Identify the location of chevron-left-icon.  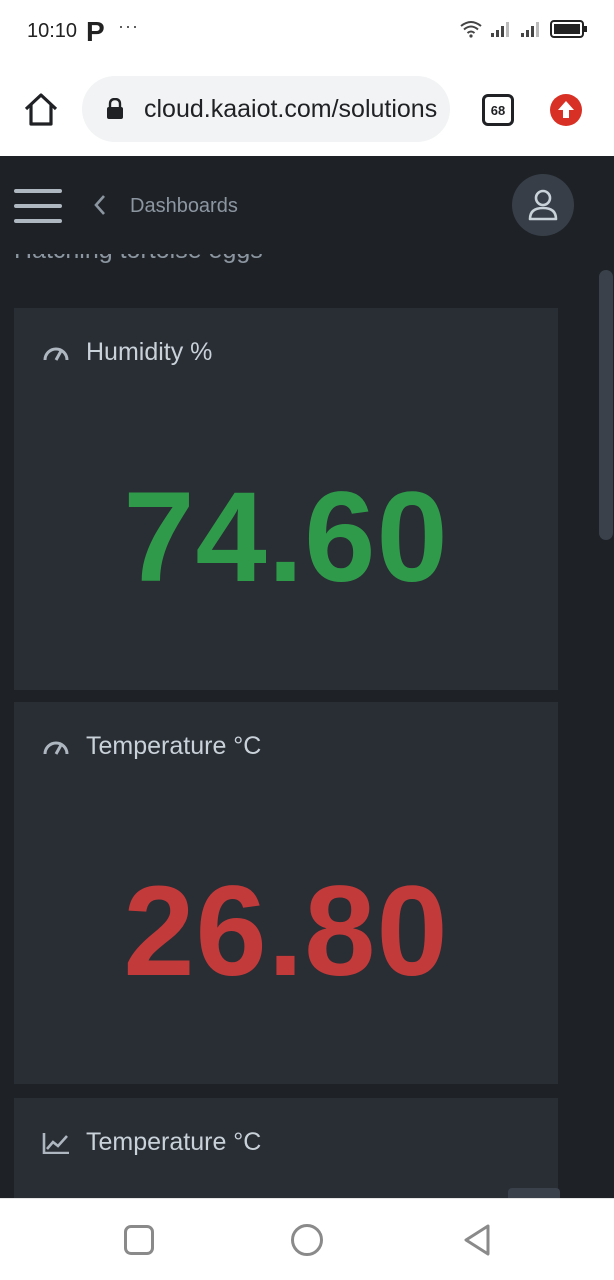
(100, 205).